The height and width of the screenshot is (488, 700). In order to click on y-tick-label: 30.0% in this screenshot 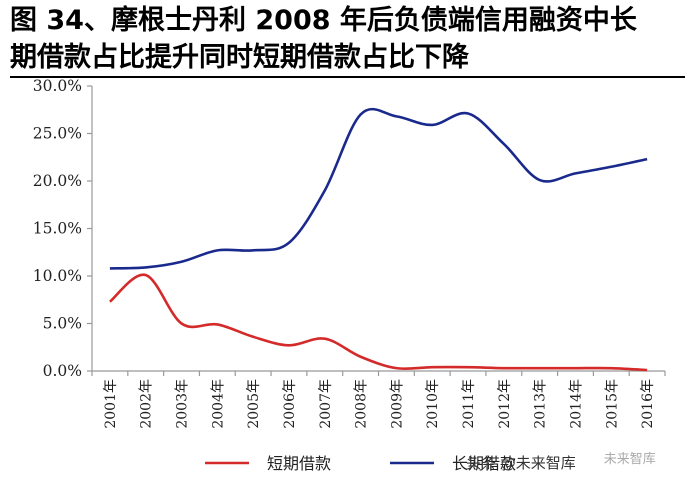, I will do `click(57, 86)`.